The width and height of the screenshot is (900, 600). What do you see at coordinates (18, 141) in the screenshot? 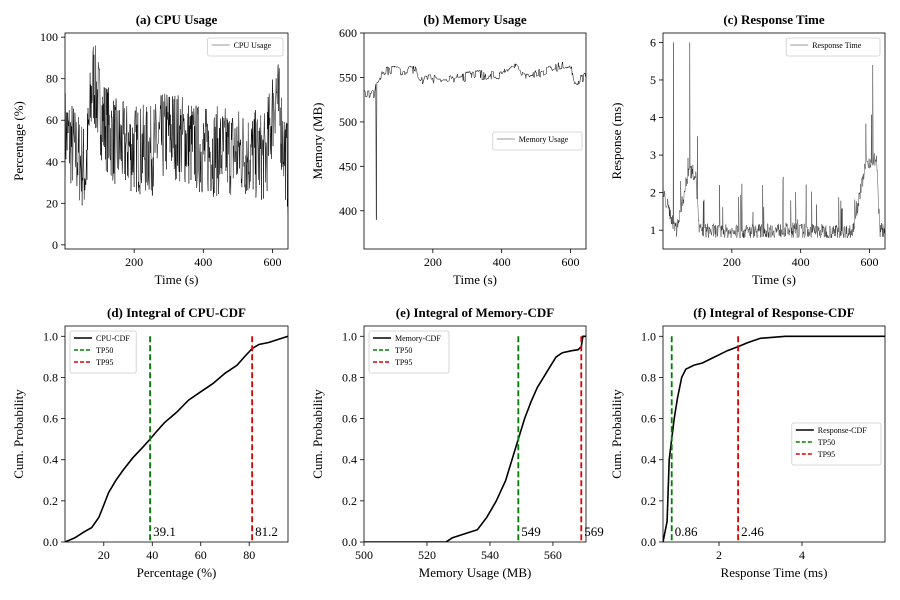
I see `y-axis-label: Percentage (%)` at bounding box center [18, 141].